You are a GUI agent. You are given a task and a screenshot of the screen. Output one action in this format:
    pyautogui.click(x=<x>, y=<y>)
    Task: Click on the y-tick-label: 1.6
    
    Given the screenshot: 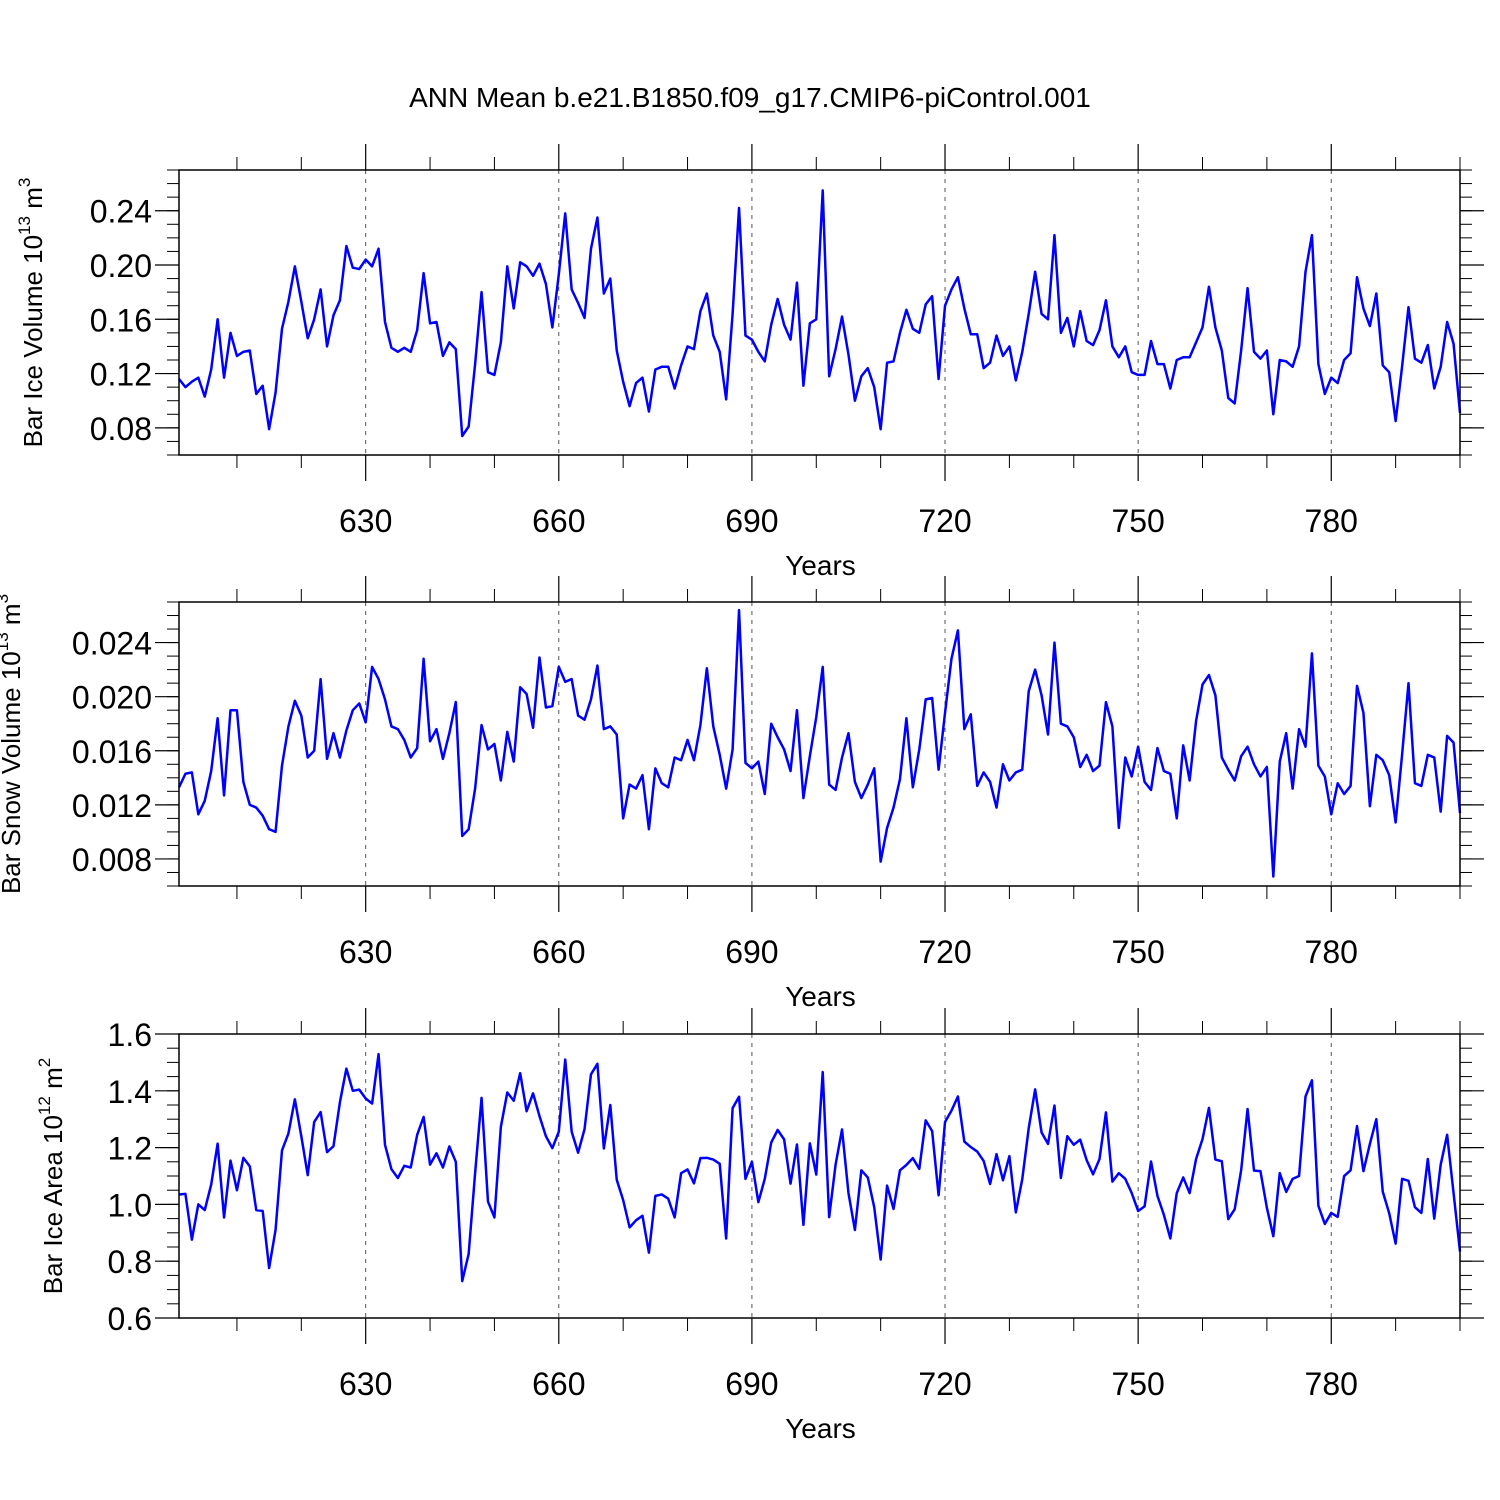 What is the action you would take?
    pyautogui.click(x=130, y=1035)
    